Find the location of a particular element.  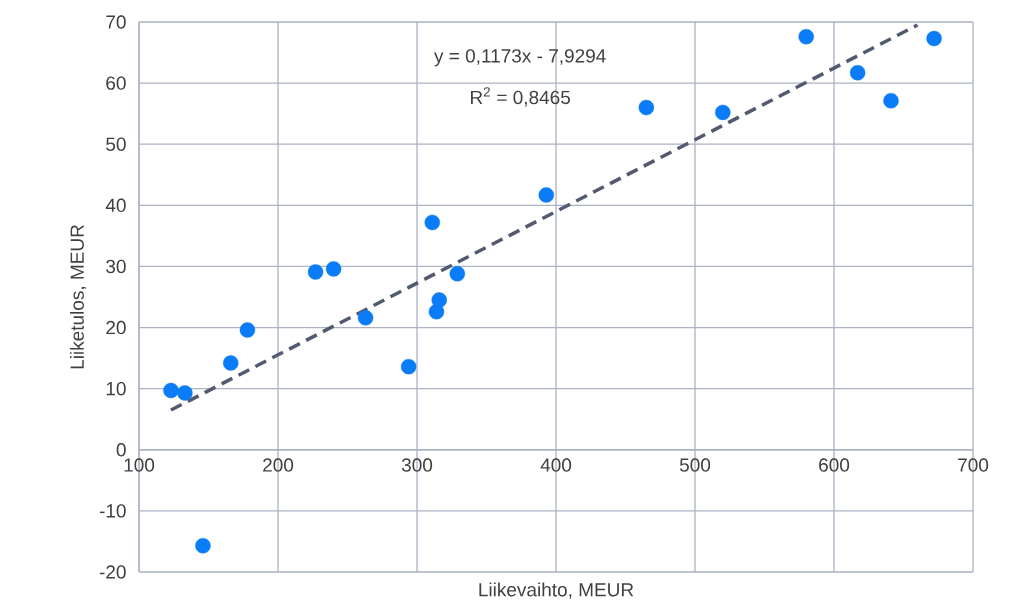

y-tick-label: -10 is located at coordinates (112, 511).